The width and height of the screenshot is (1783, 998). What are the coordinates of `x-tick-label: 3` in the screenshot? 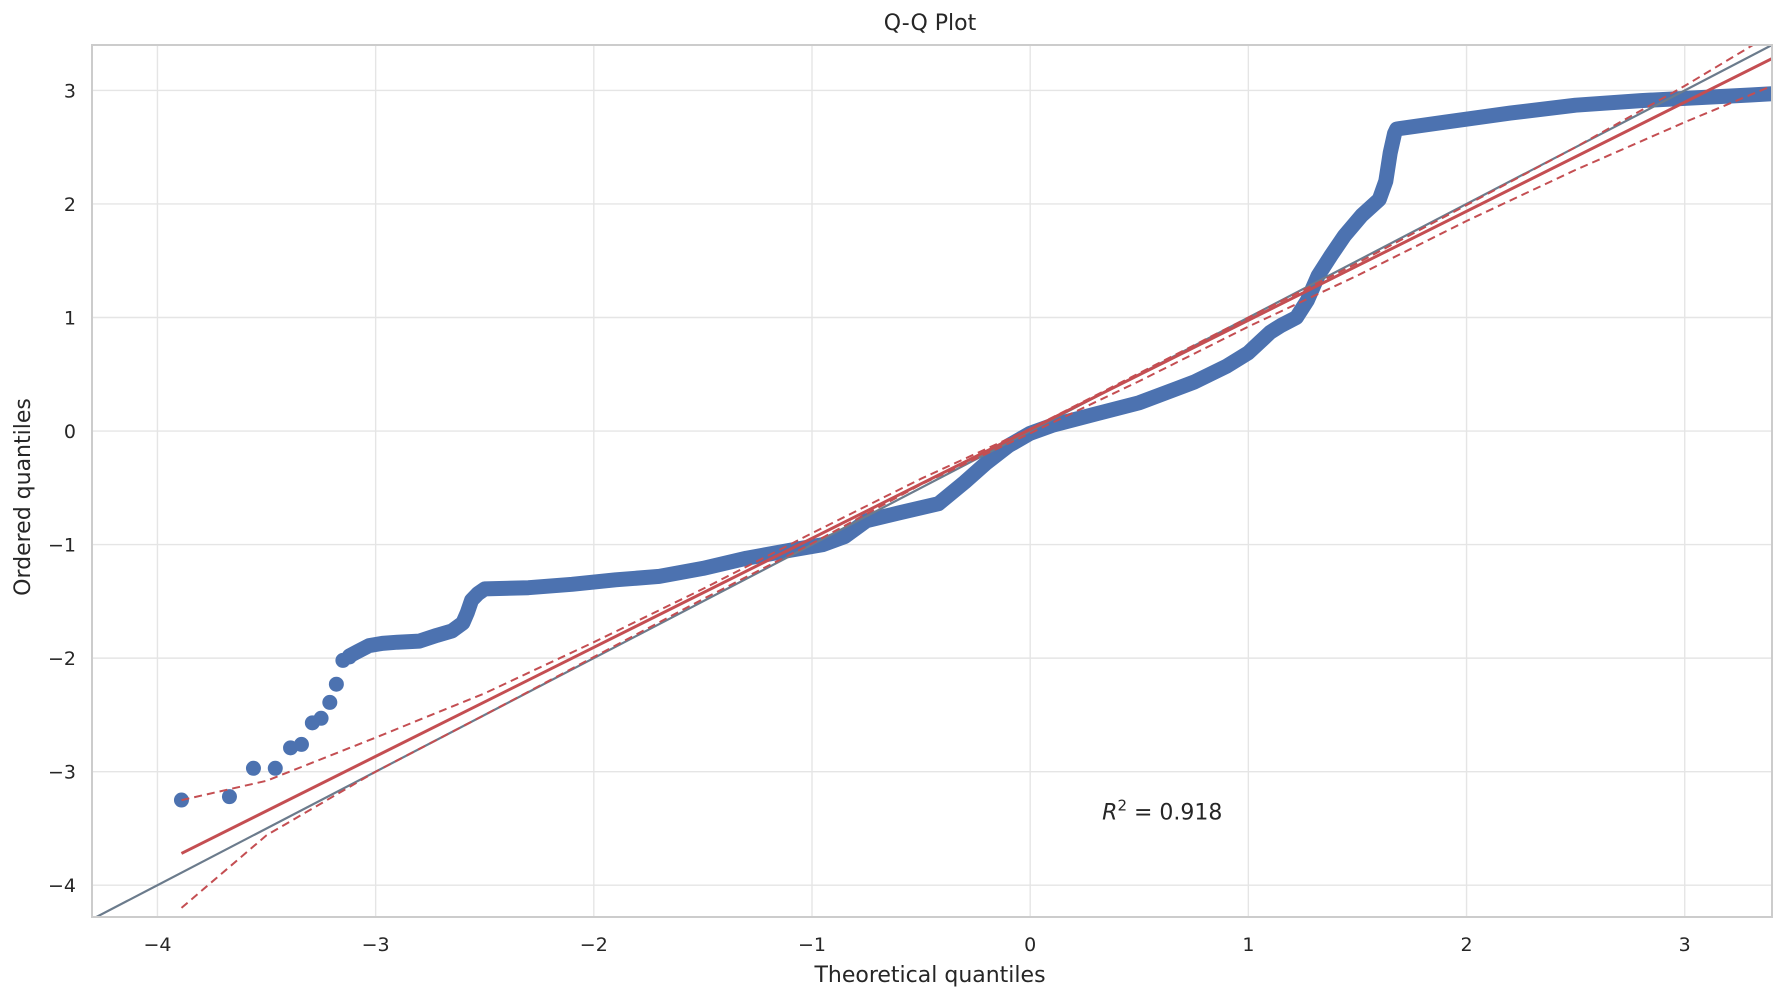 It's located at (1685, 945).